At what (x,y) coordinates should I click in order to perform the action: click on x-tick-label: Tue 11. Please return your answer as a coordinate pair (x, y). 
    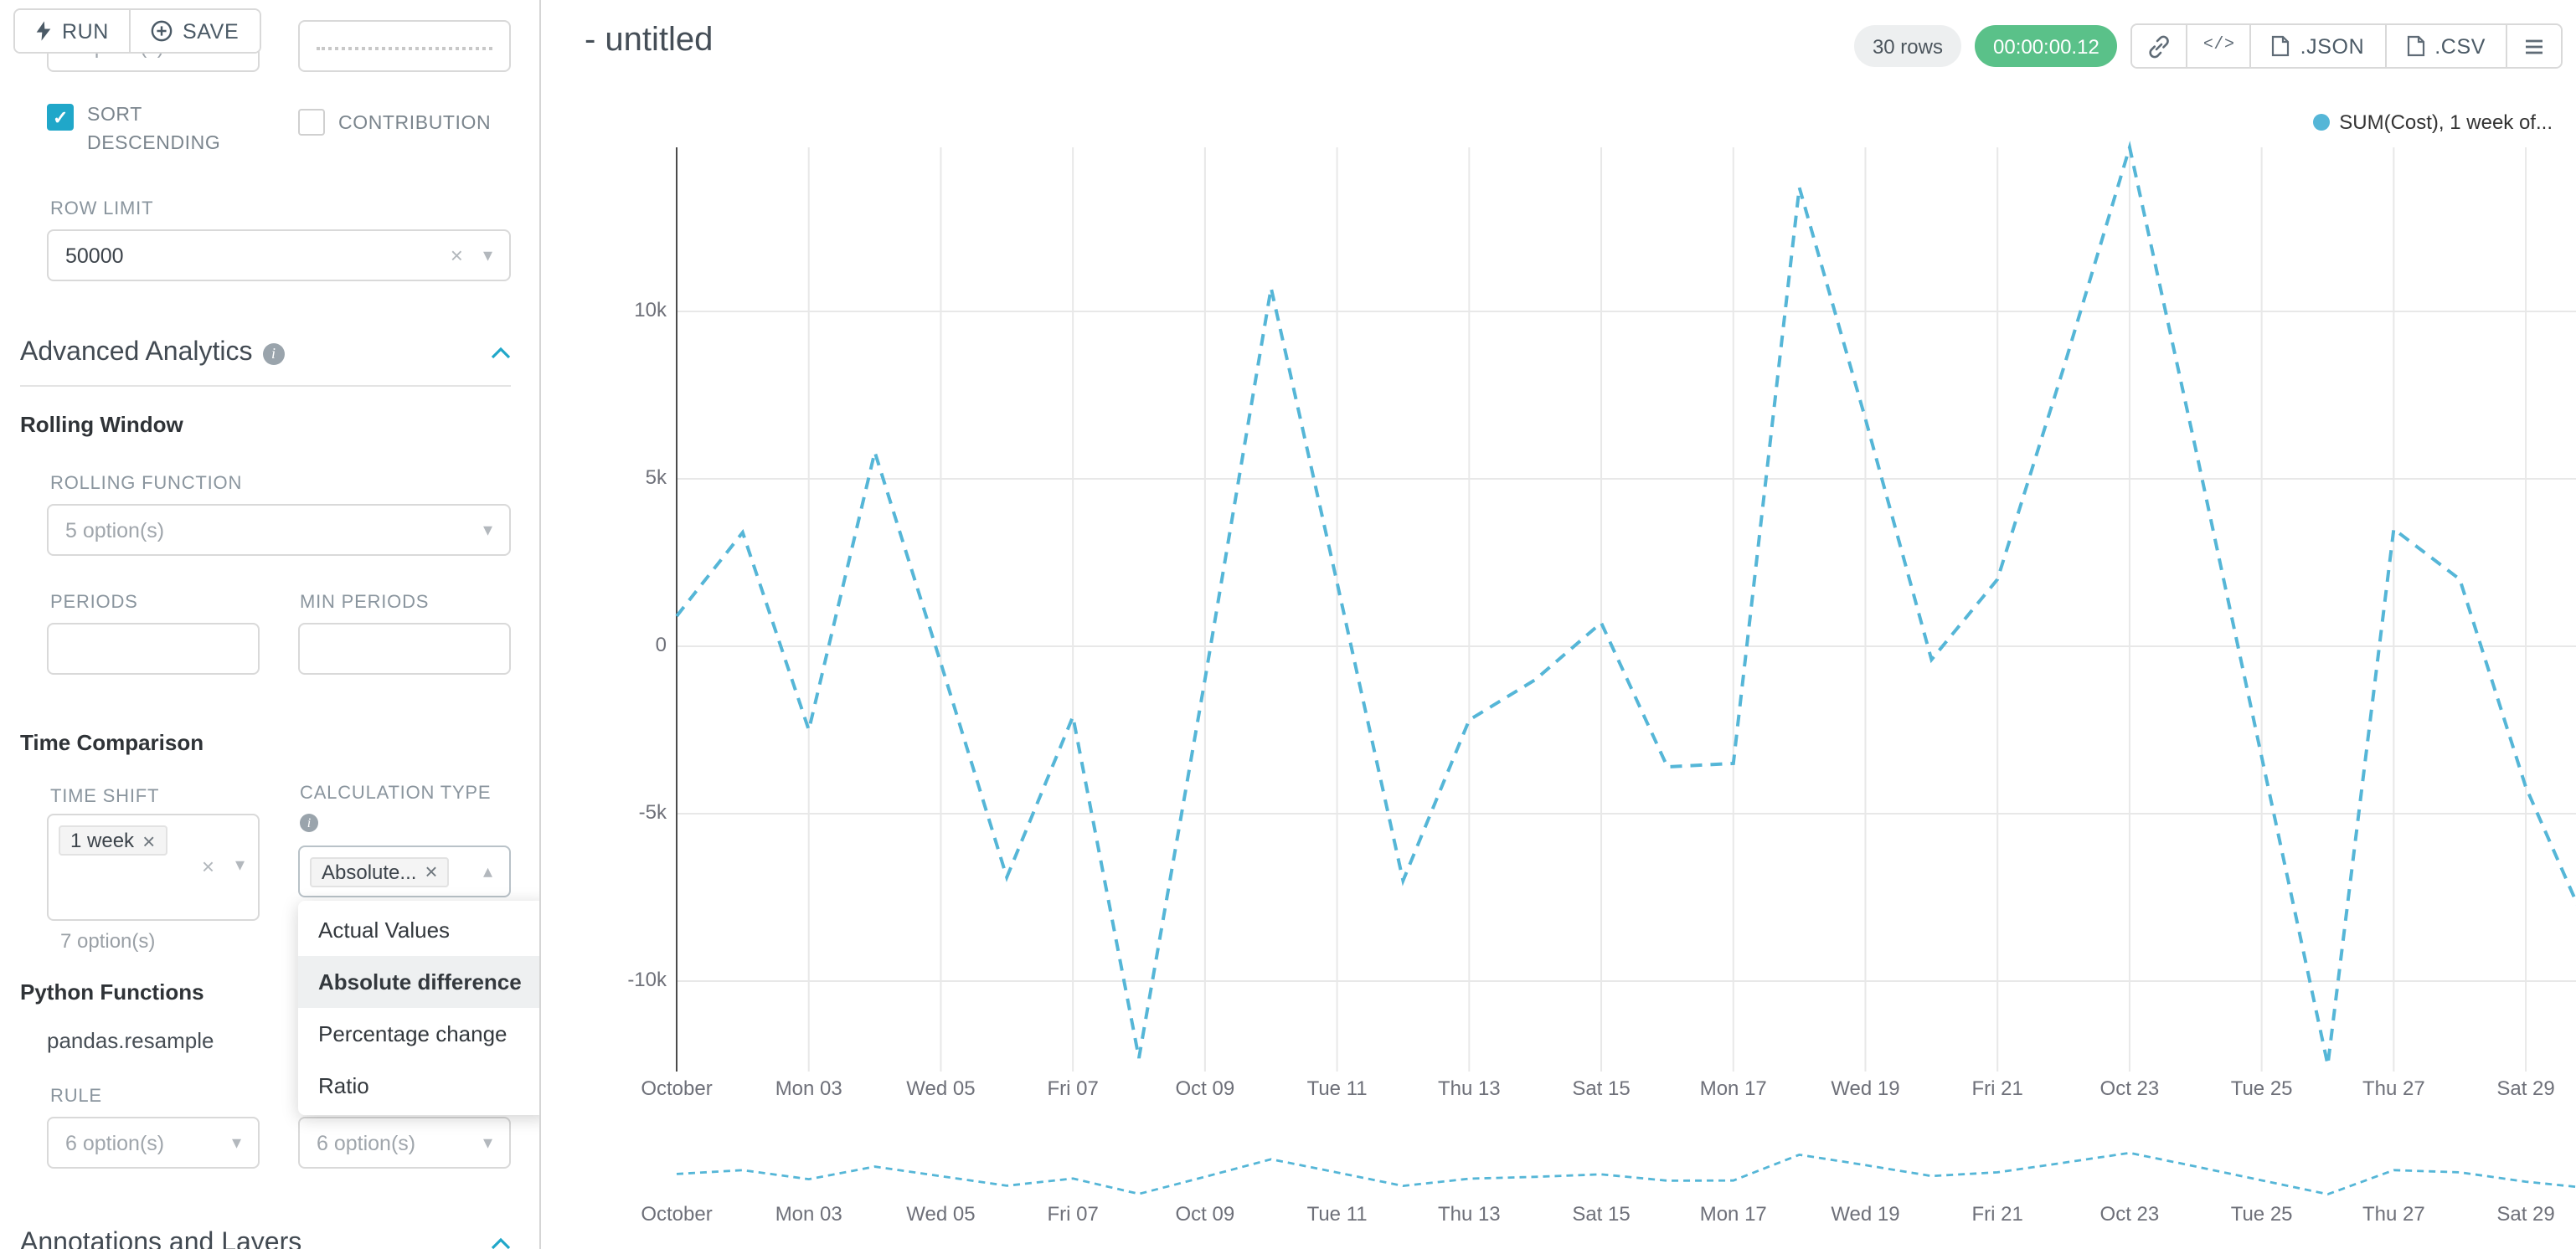
    Looking at the image, I should click on (1337, 1088).